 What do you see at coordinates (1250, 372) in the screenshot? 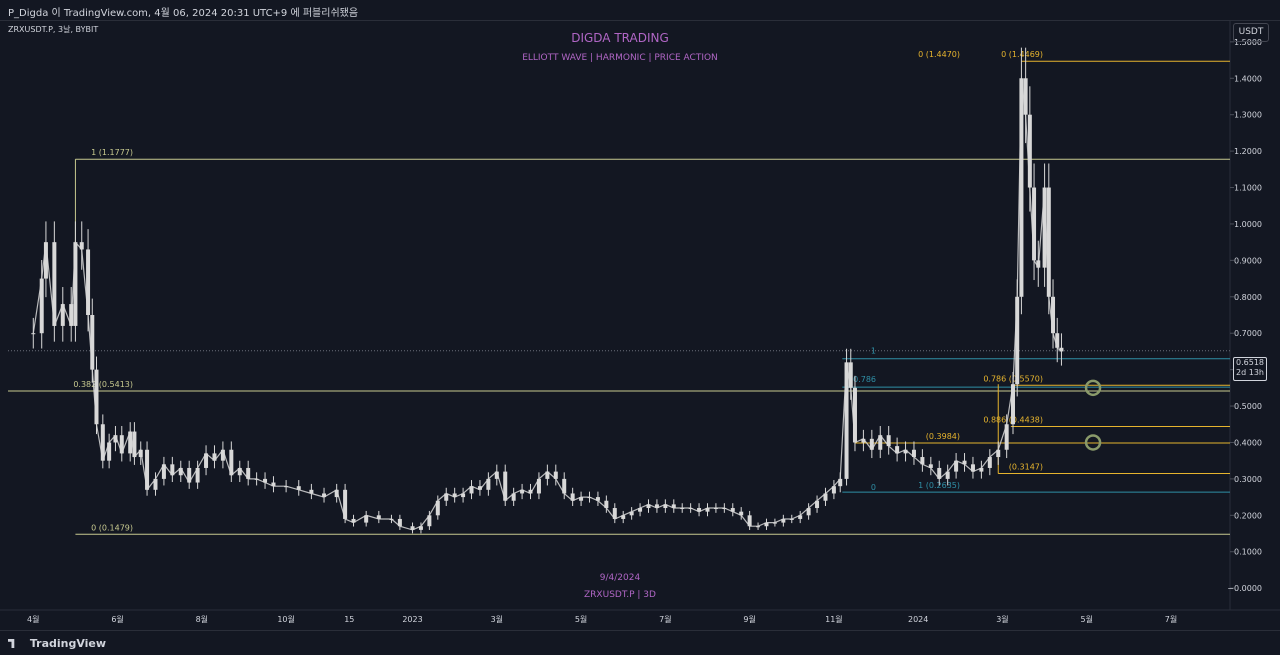
I see `bar-countdown: 2d 13h` at bounding box center [1250, 372].